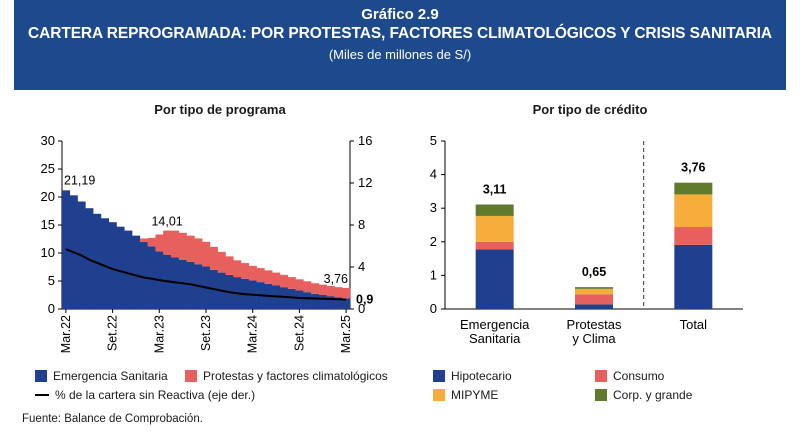  I want to click on legend-label-consumo: Consumo, so click(639, 376).